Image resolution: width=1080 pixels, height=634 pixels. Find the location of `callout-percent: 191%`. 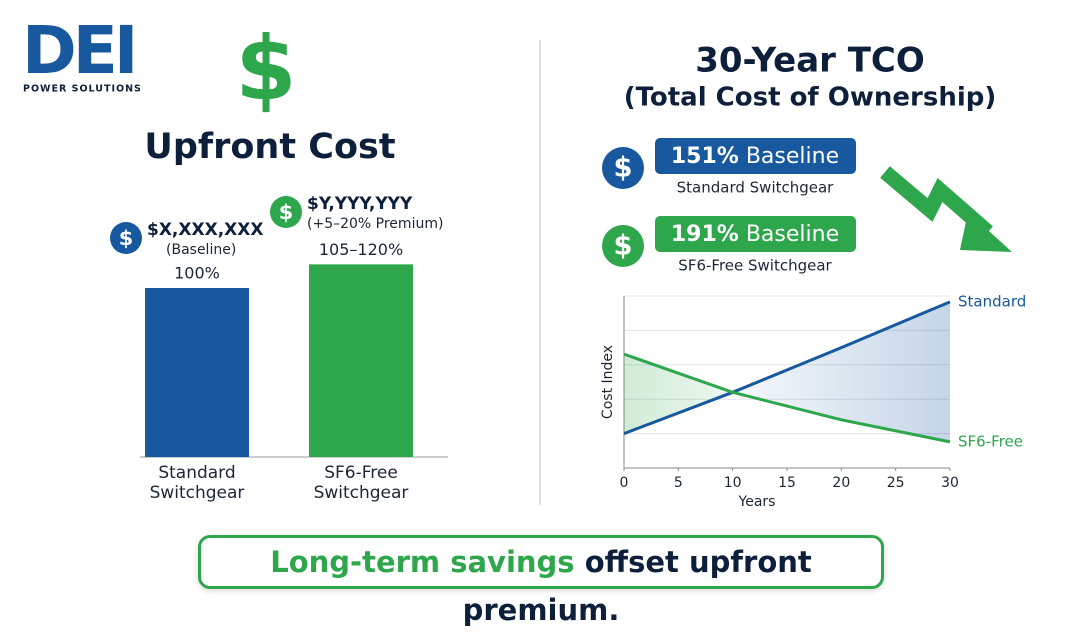

callout-percent: 191% is located at coordinates (705, 234).